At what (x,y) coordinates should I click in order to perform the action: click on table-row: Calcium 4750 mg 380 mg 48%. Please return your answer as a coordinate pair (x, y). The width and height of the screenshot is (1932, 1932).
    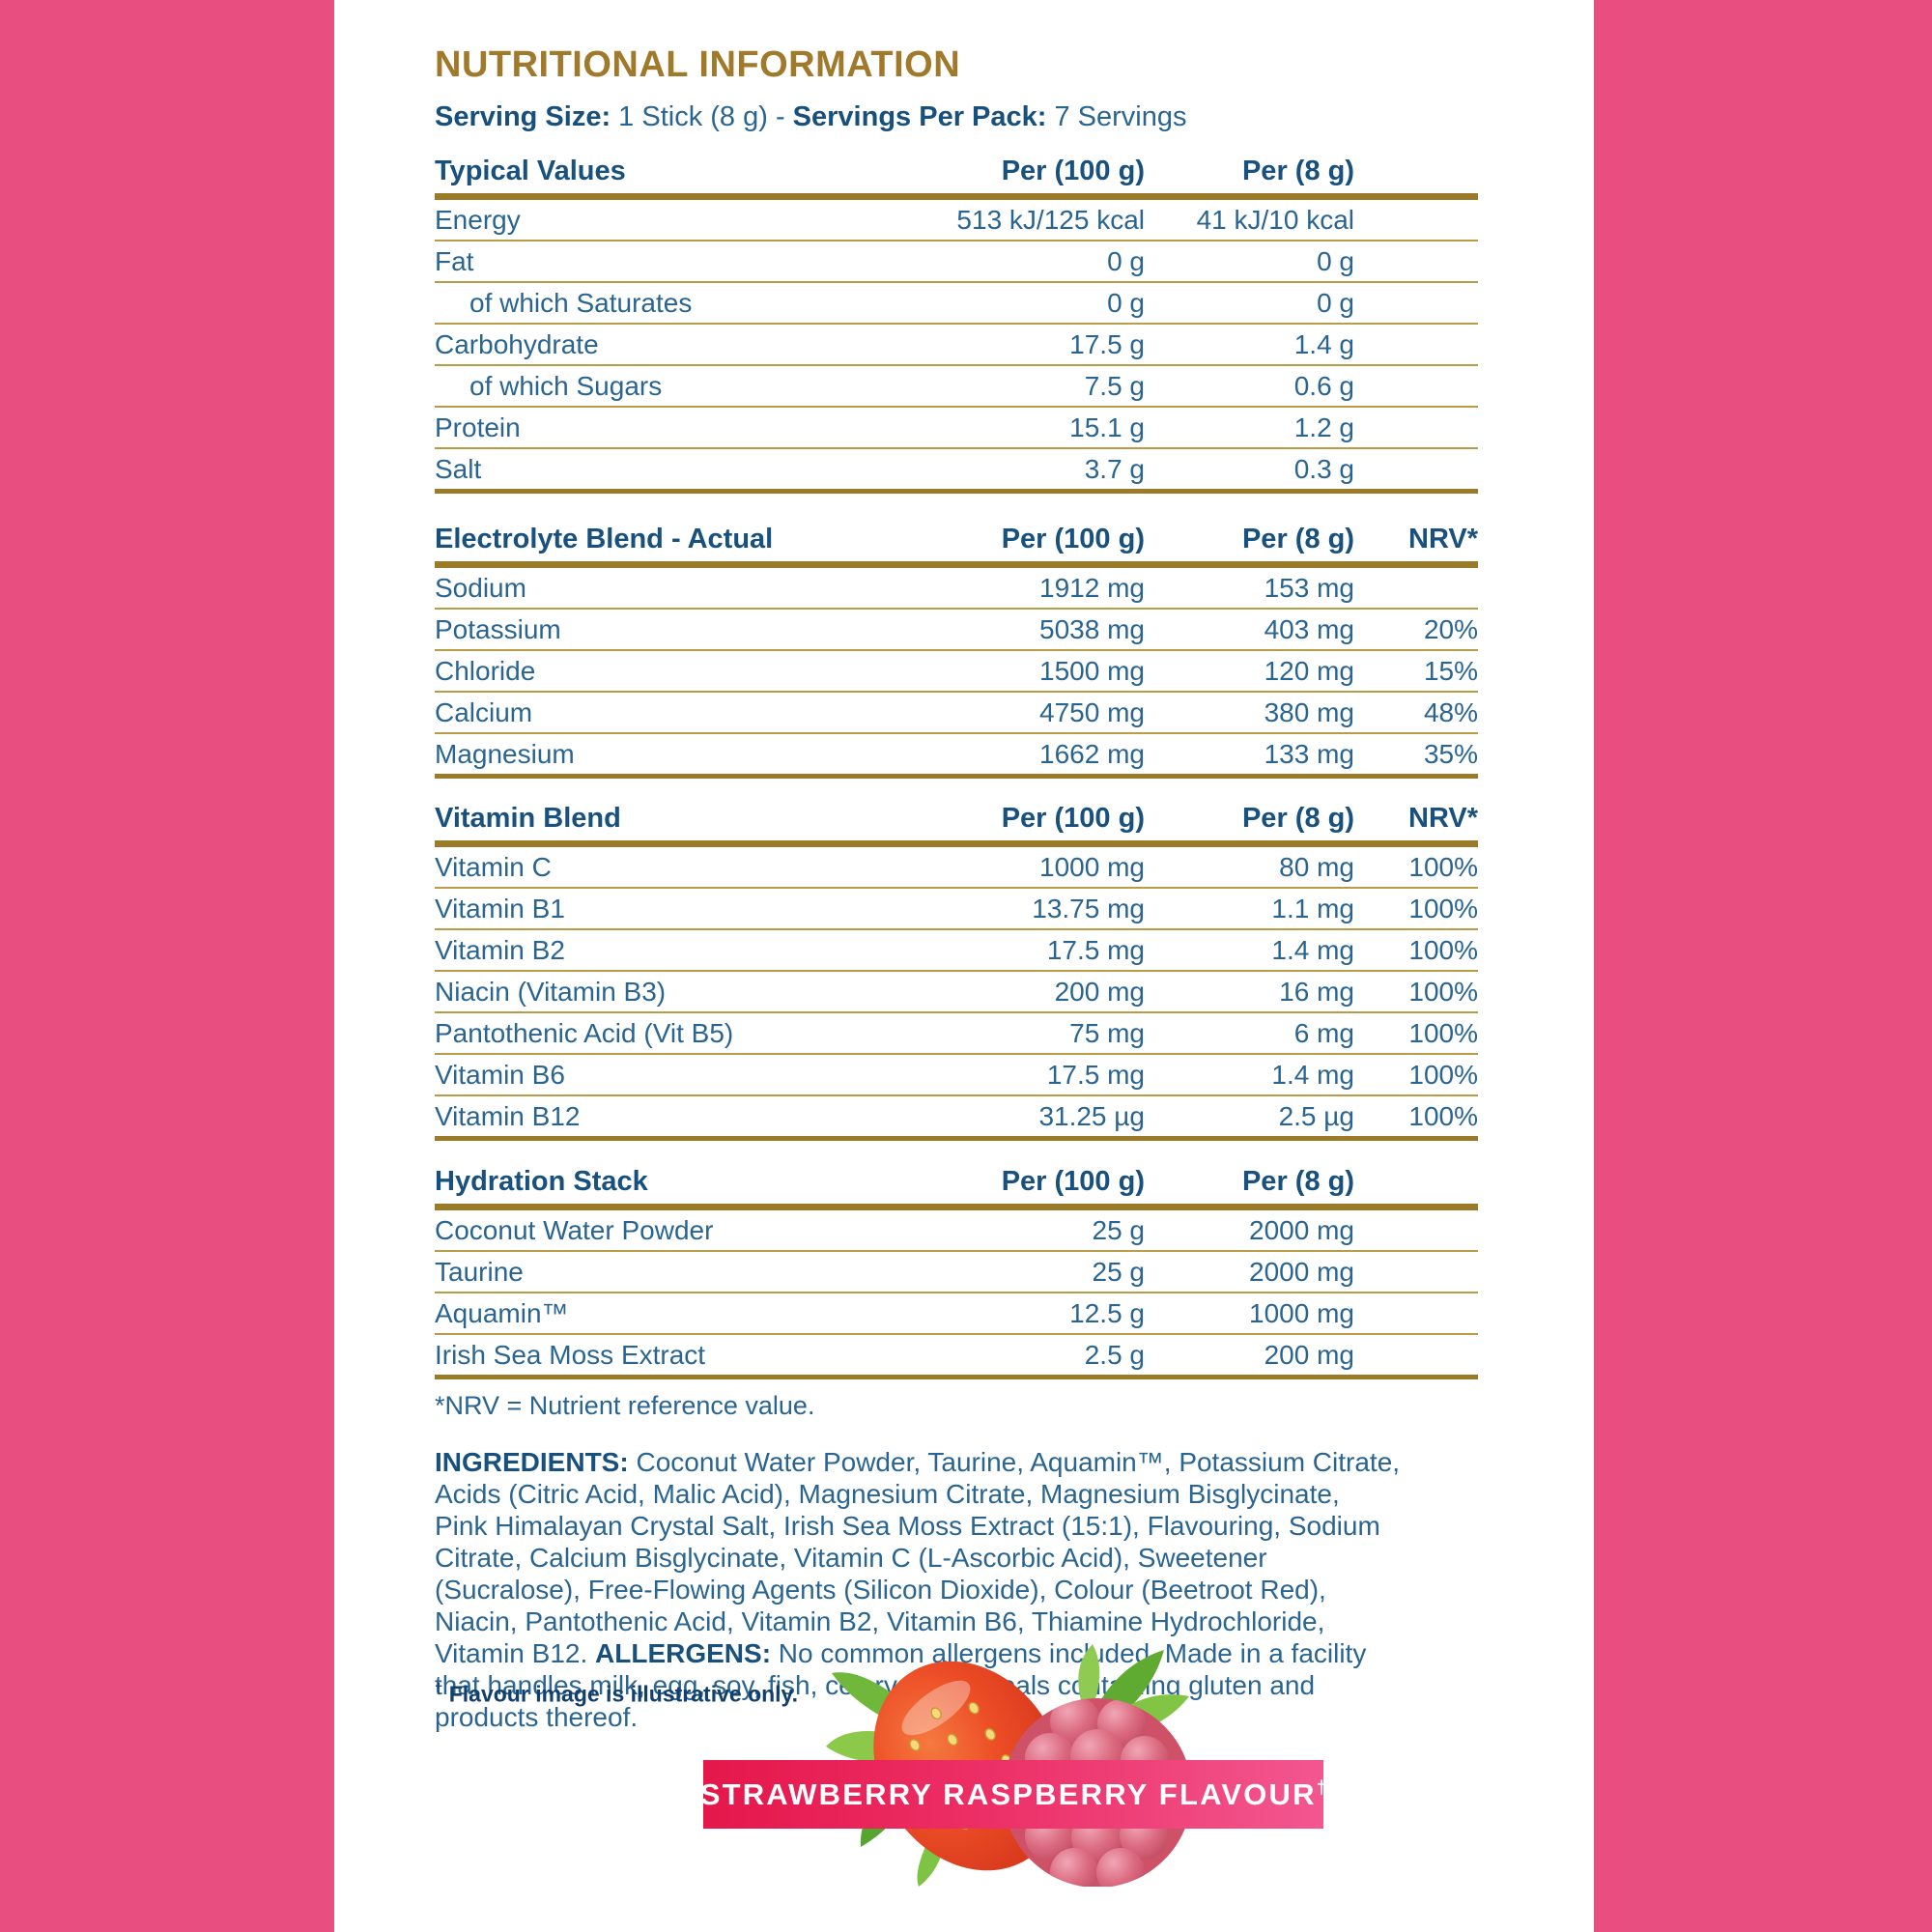
    Looking at the image, I should click on (956, 713).